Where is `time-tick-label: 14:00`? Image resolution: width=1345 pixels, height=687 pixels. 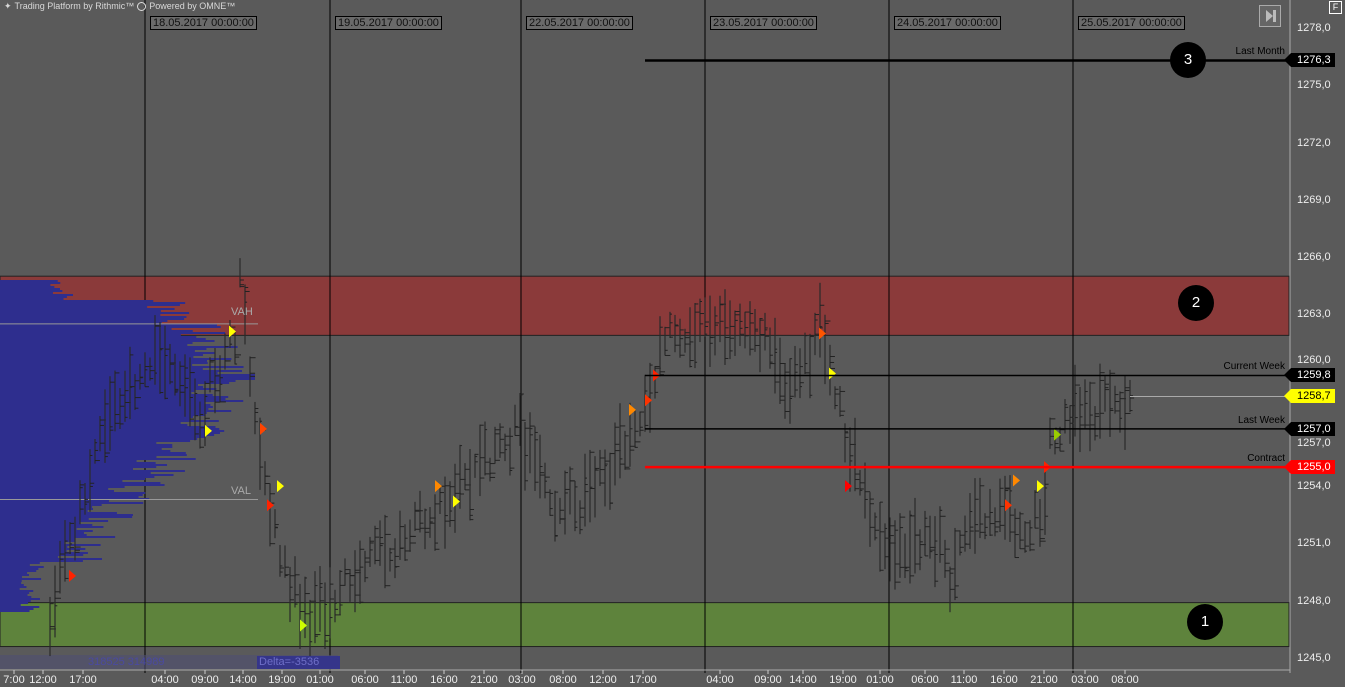
time-tick-label: 14:00 is located at coordinates (803, 680).